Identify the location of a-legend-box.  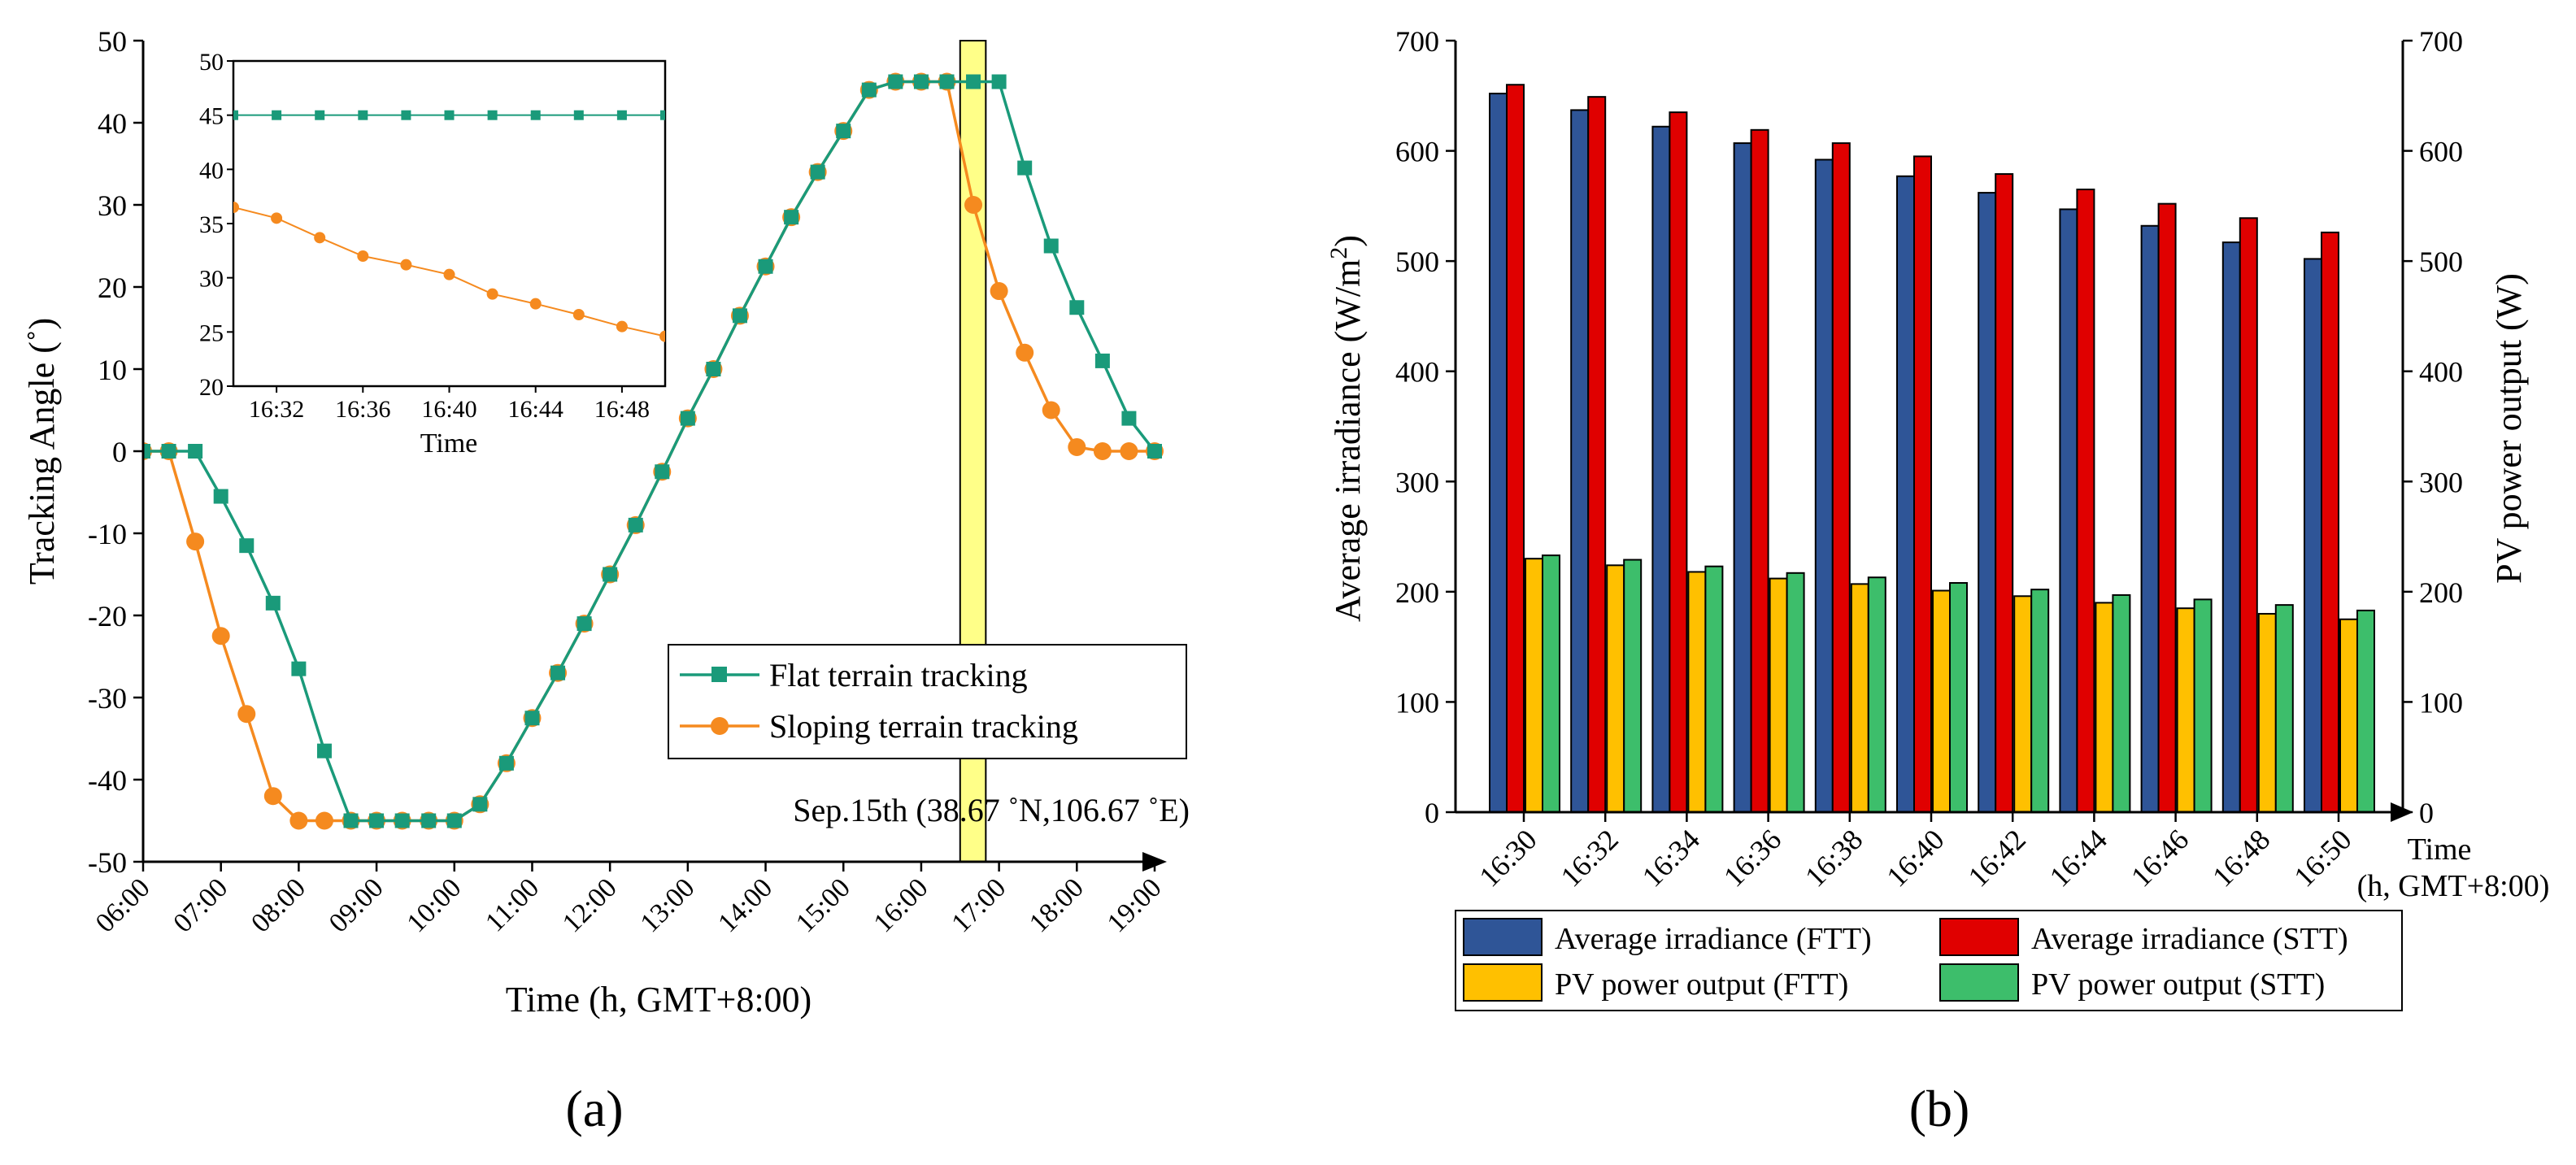
(927, 701).